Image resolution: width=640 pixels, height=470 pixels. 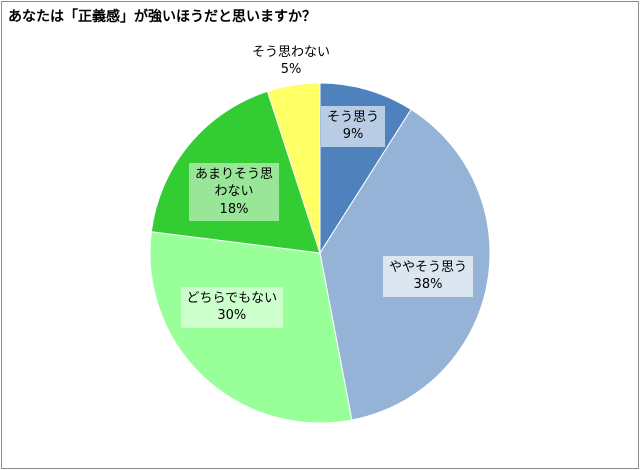 I want to click on slice-percent: 9%, so click(x=353, y=135).